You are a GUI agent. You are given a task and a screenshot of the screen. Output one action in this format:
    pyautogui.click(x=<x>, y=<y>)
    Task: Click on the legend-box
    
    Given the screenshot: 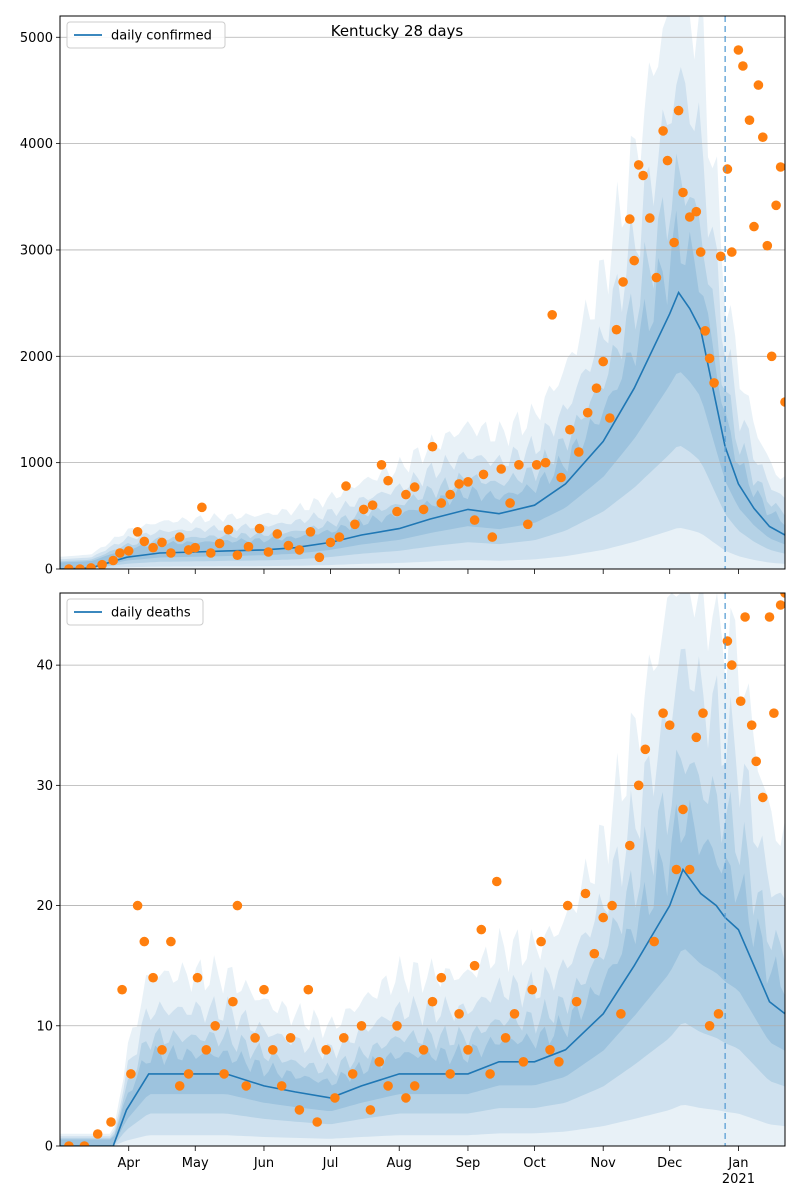 What is the action you would take?
    pyautogui.click(x=135, y=612)
    